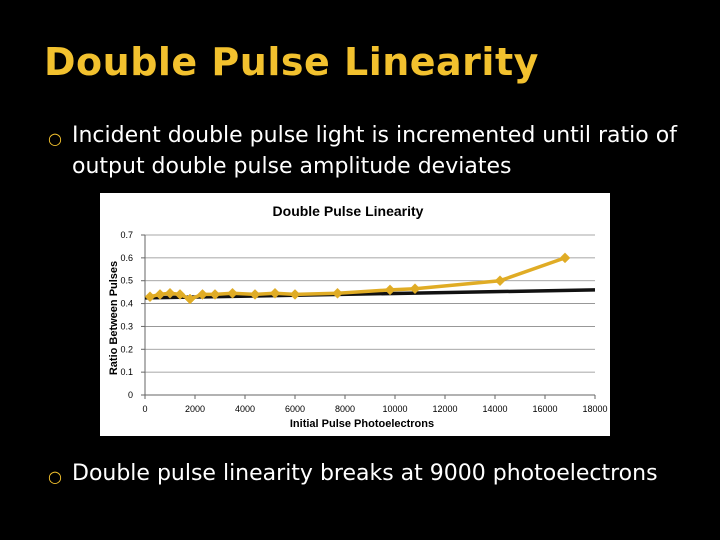 The height and width of the screenshot is (540, 720). Describe the element at coordinates (195, 409) in the screenshot. I see `x-tick-label: 2000` at that location.